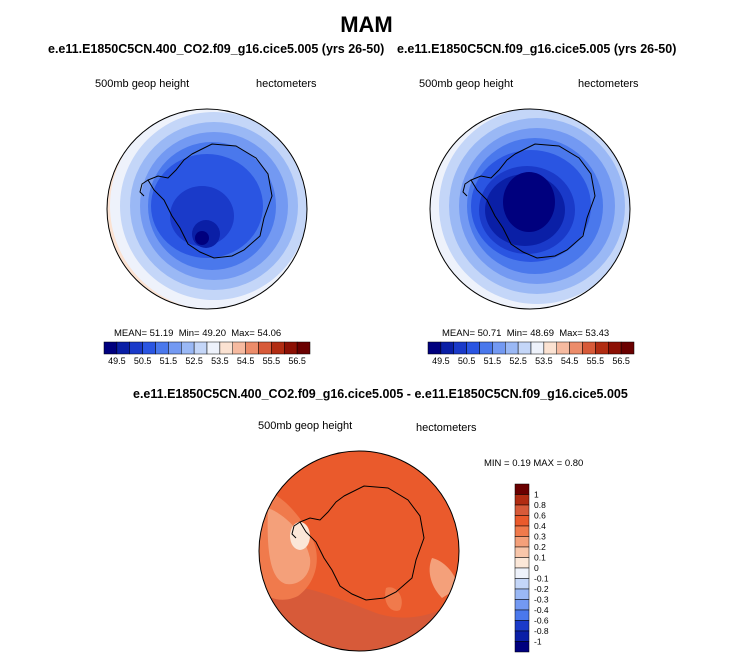 This screenshot has height=662, width=733. Describe the element at coordinates (541, 621) in the screenshot. I see `panel3-colorbar-tick-label: -0.6` at that location.